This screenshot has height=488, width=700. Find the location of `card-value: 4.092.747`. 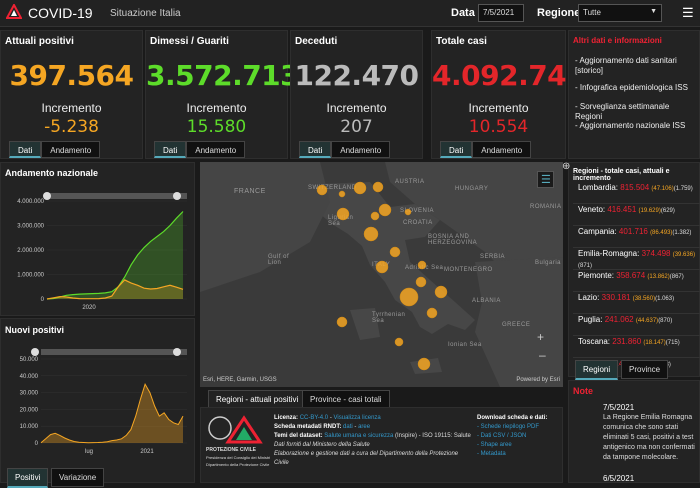

card-value: 4.092.747 is located at coordinates (509, 75).